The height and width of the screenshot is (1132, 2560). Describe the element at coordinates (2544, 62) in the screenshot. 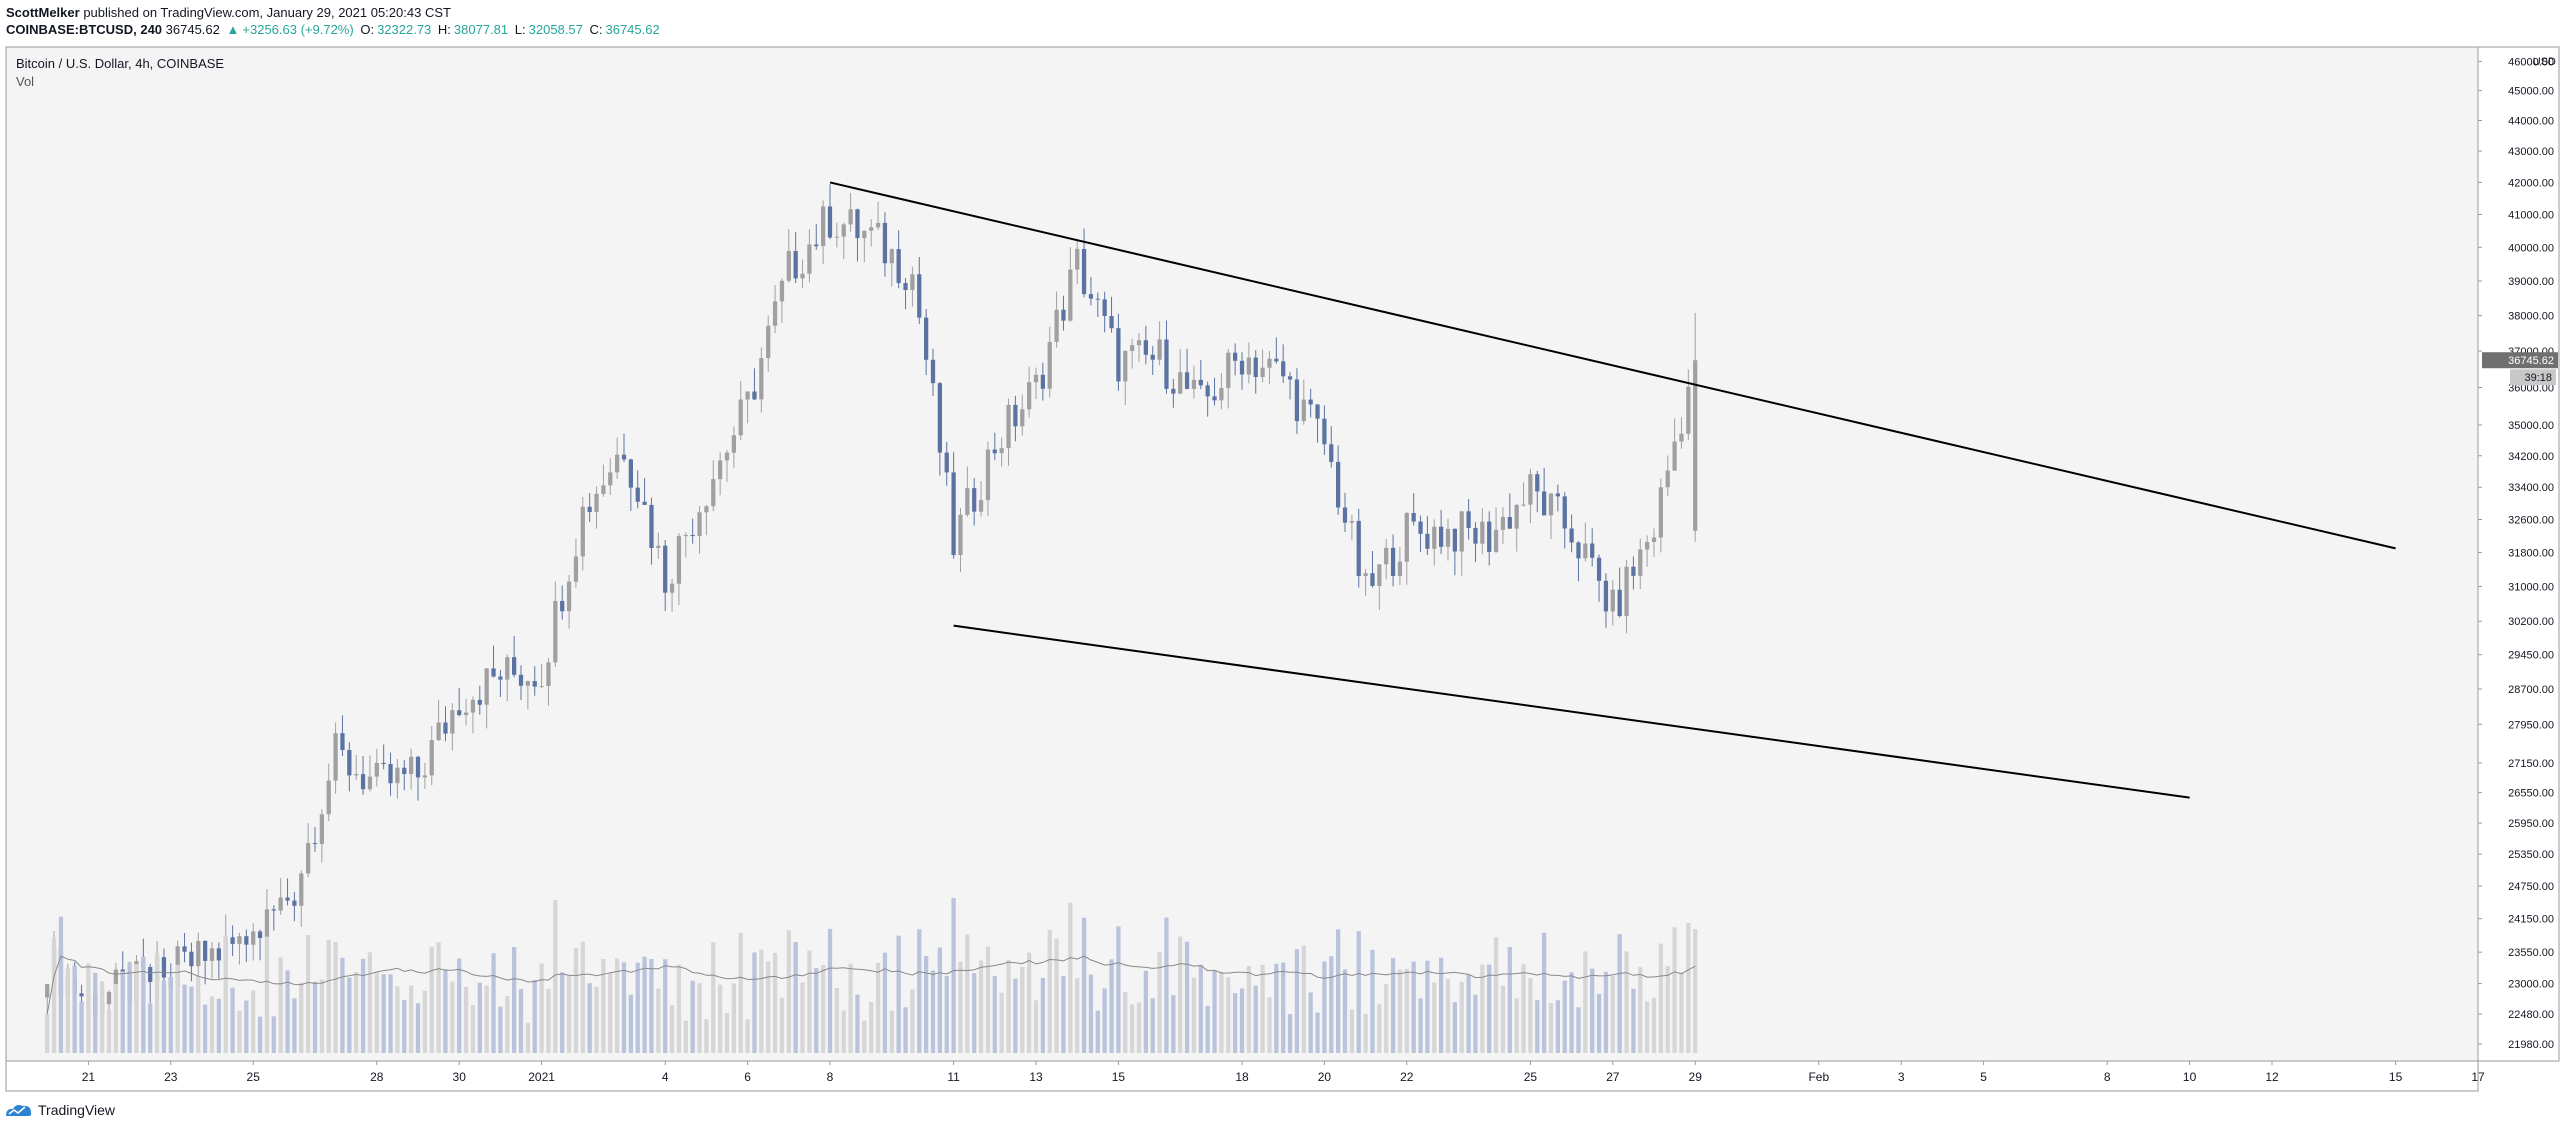

I see `price-axis-currency: USD` at that location.